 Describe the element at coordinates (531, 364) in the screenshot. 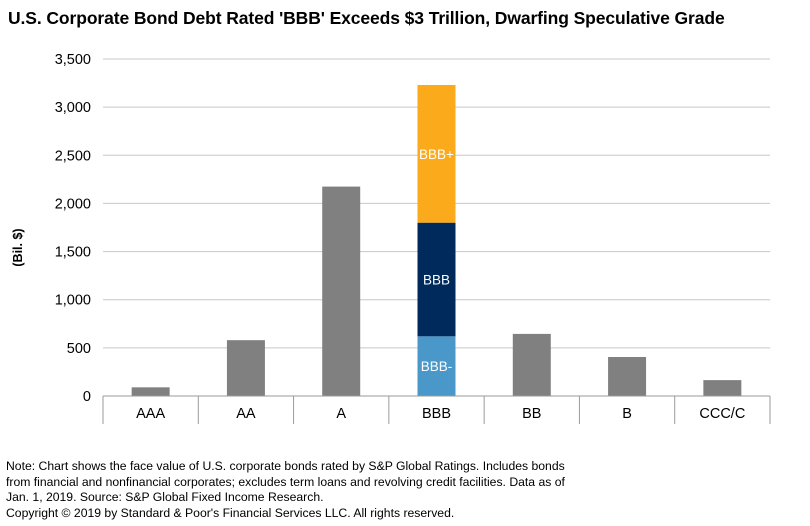

I see `bar-bb` at that location.